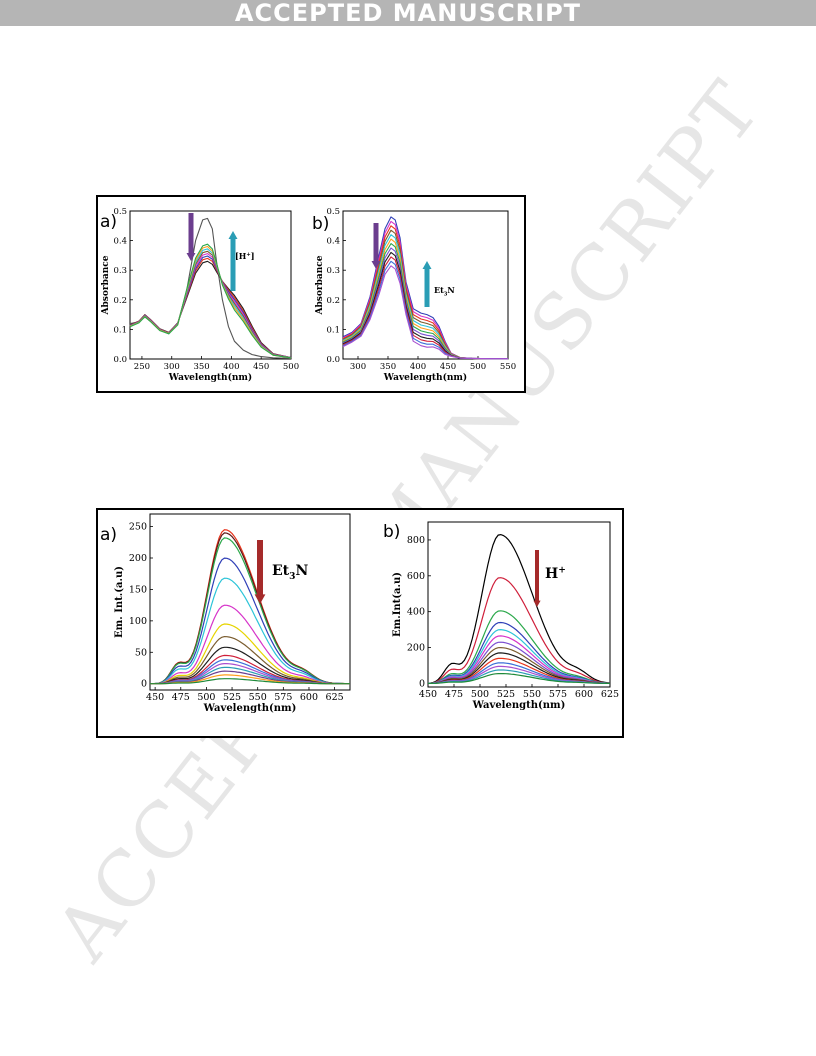 The height and width of the screenshot is (1056, 816). I want to click on panel-label: a), so click(108, 222).